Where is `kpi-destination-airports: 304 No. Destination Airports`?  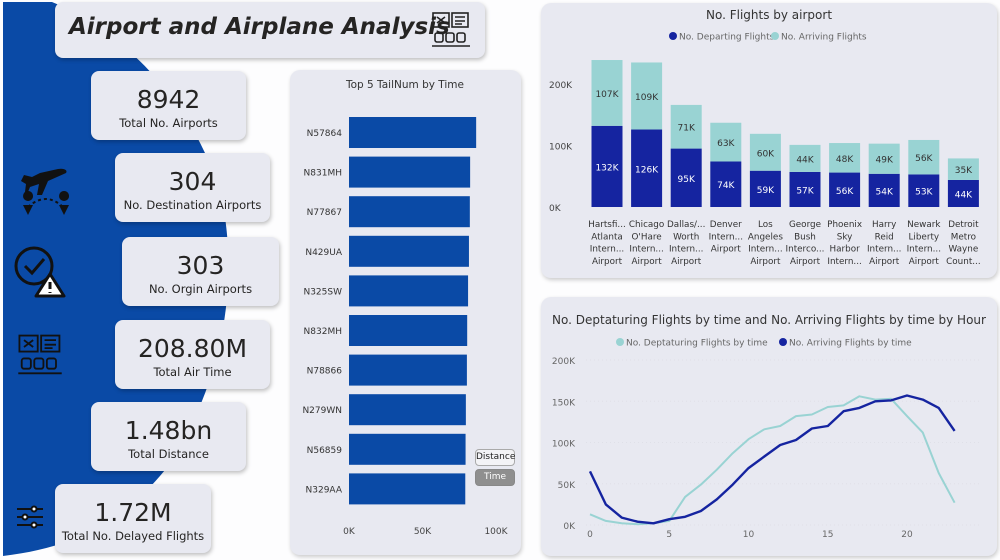
kpi-destination-airports: 304 No. Destination Airports is located at coordinates (192, 187).